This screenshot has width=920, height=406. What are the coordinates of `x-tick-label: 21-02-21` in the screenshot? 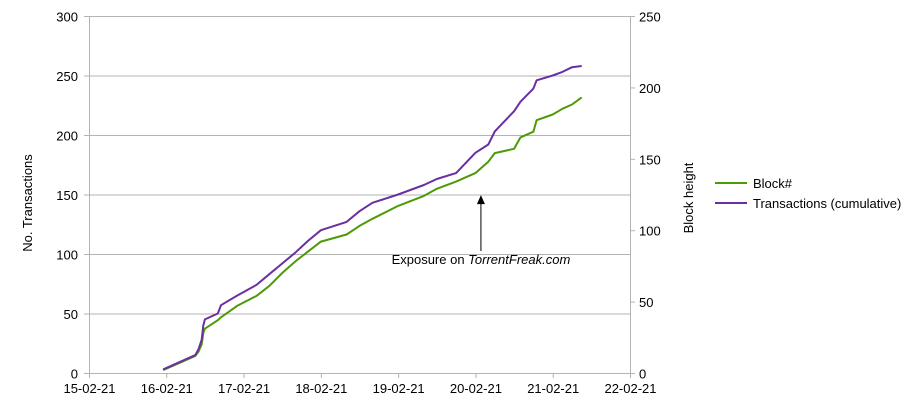 It's located at (553, 388).